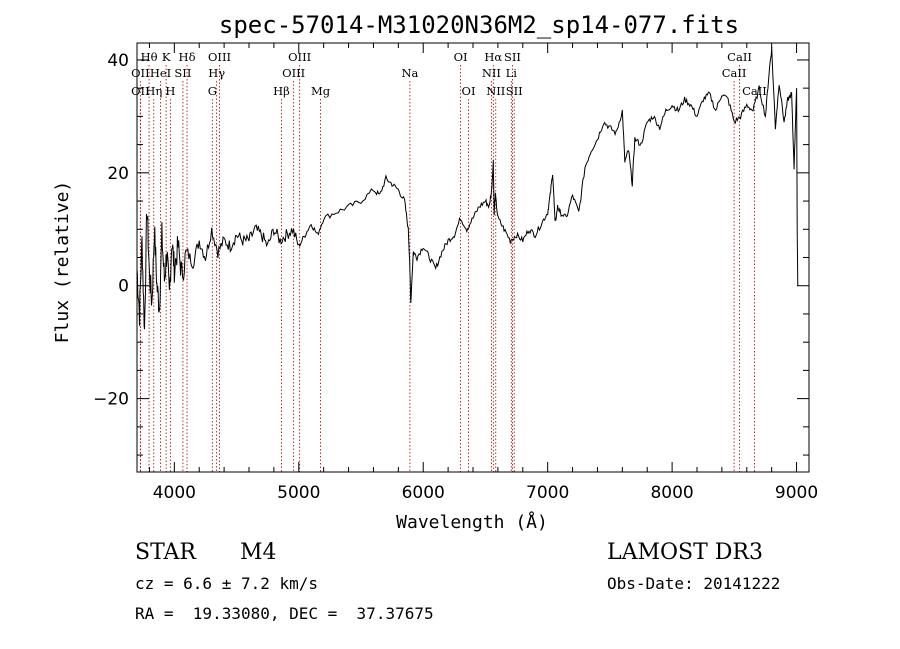 This screenshot has width=900, height=649. I want to click on spectral-line-label-23: Li, so click(512, 73).